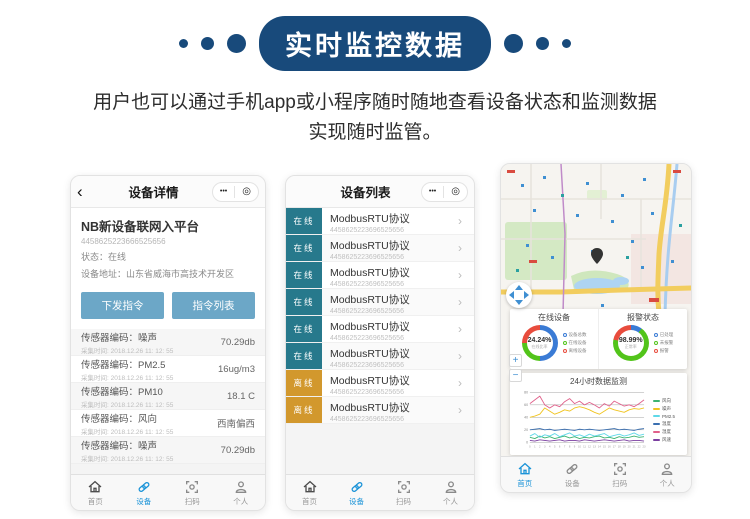 This screenshot has height=519, width=750. I want to click on device-name: NB新设备联网入平台, so click(140, 227).